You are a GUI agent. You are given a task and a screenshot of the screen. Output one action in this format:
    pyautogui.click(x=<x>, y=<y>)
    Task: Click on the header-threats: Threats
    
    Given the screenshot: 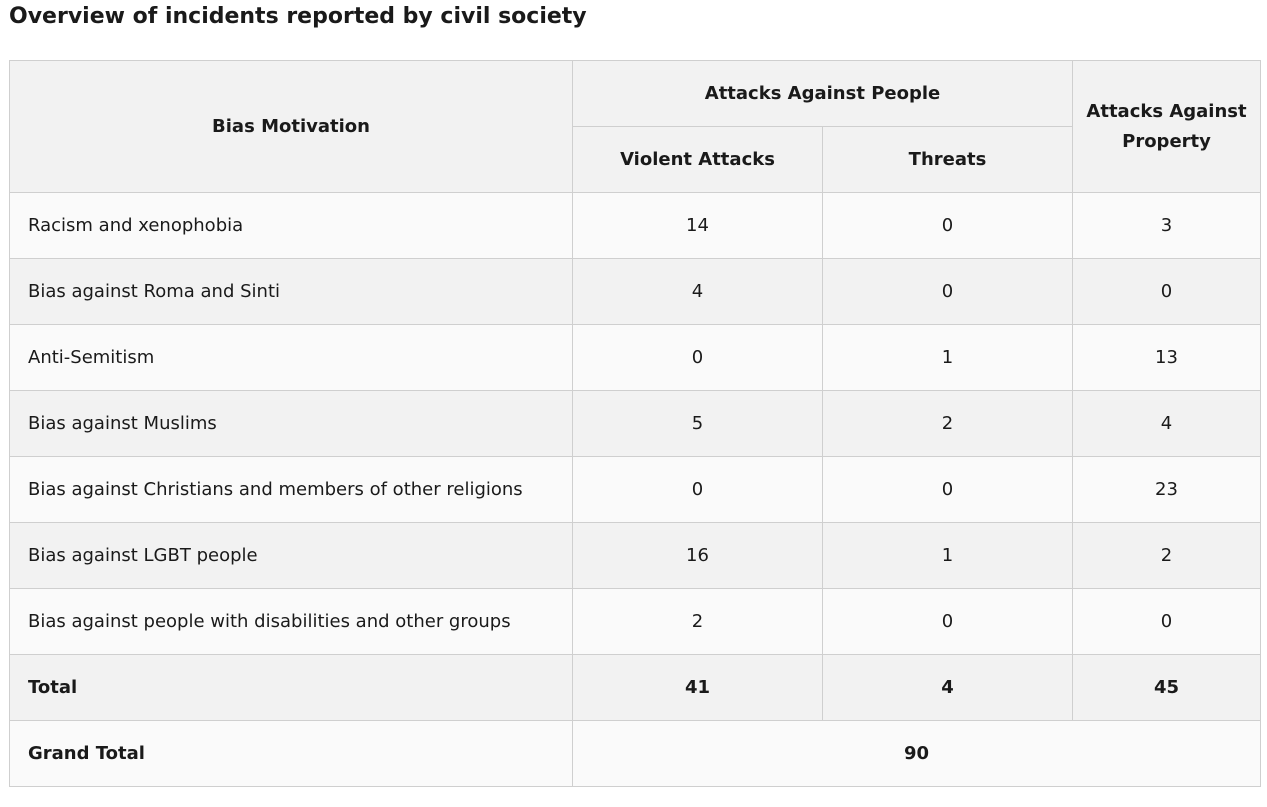 What is the action you would take?
    pyautogui.click(x=947, y=159)
    